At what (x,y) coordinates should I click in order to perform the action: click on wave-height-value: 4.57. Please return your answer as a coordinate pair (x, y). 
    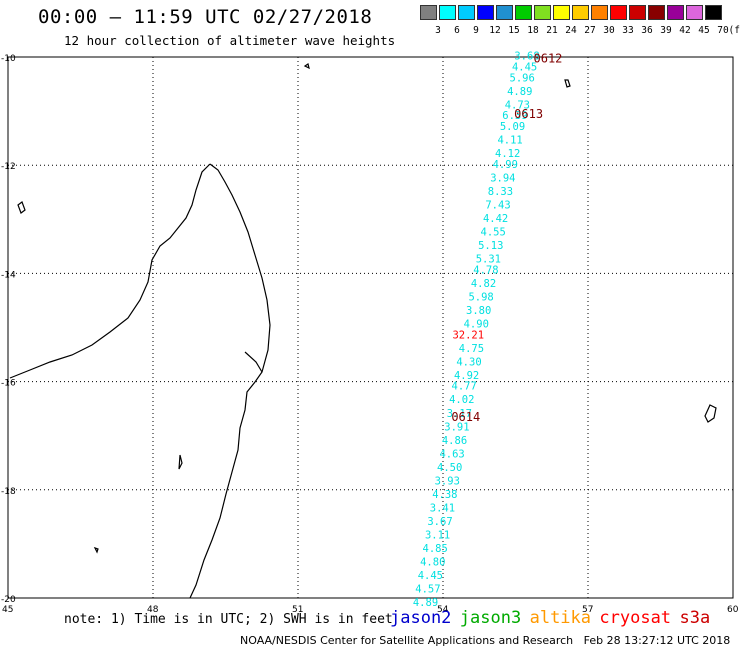
    Looking at the image, I should click on (427, 590).